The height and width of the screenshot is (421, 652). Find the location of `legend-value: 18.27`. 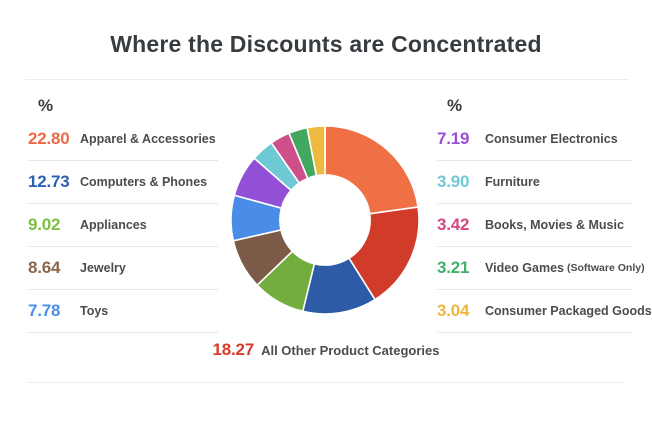

legend-value: 18.27 is located at coordinates (233, 349).